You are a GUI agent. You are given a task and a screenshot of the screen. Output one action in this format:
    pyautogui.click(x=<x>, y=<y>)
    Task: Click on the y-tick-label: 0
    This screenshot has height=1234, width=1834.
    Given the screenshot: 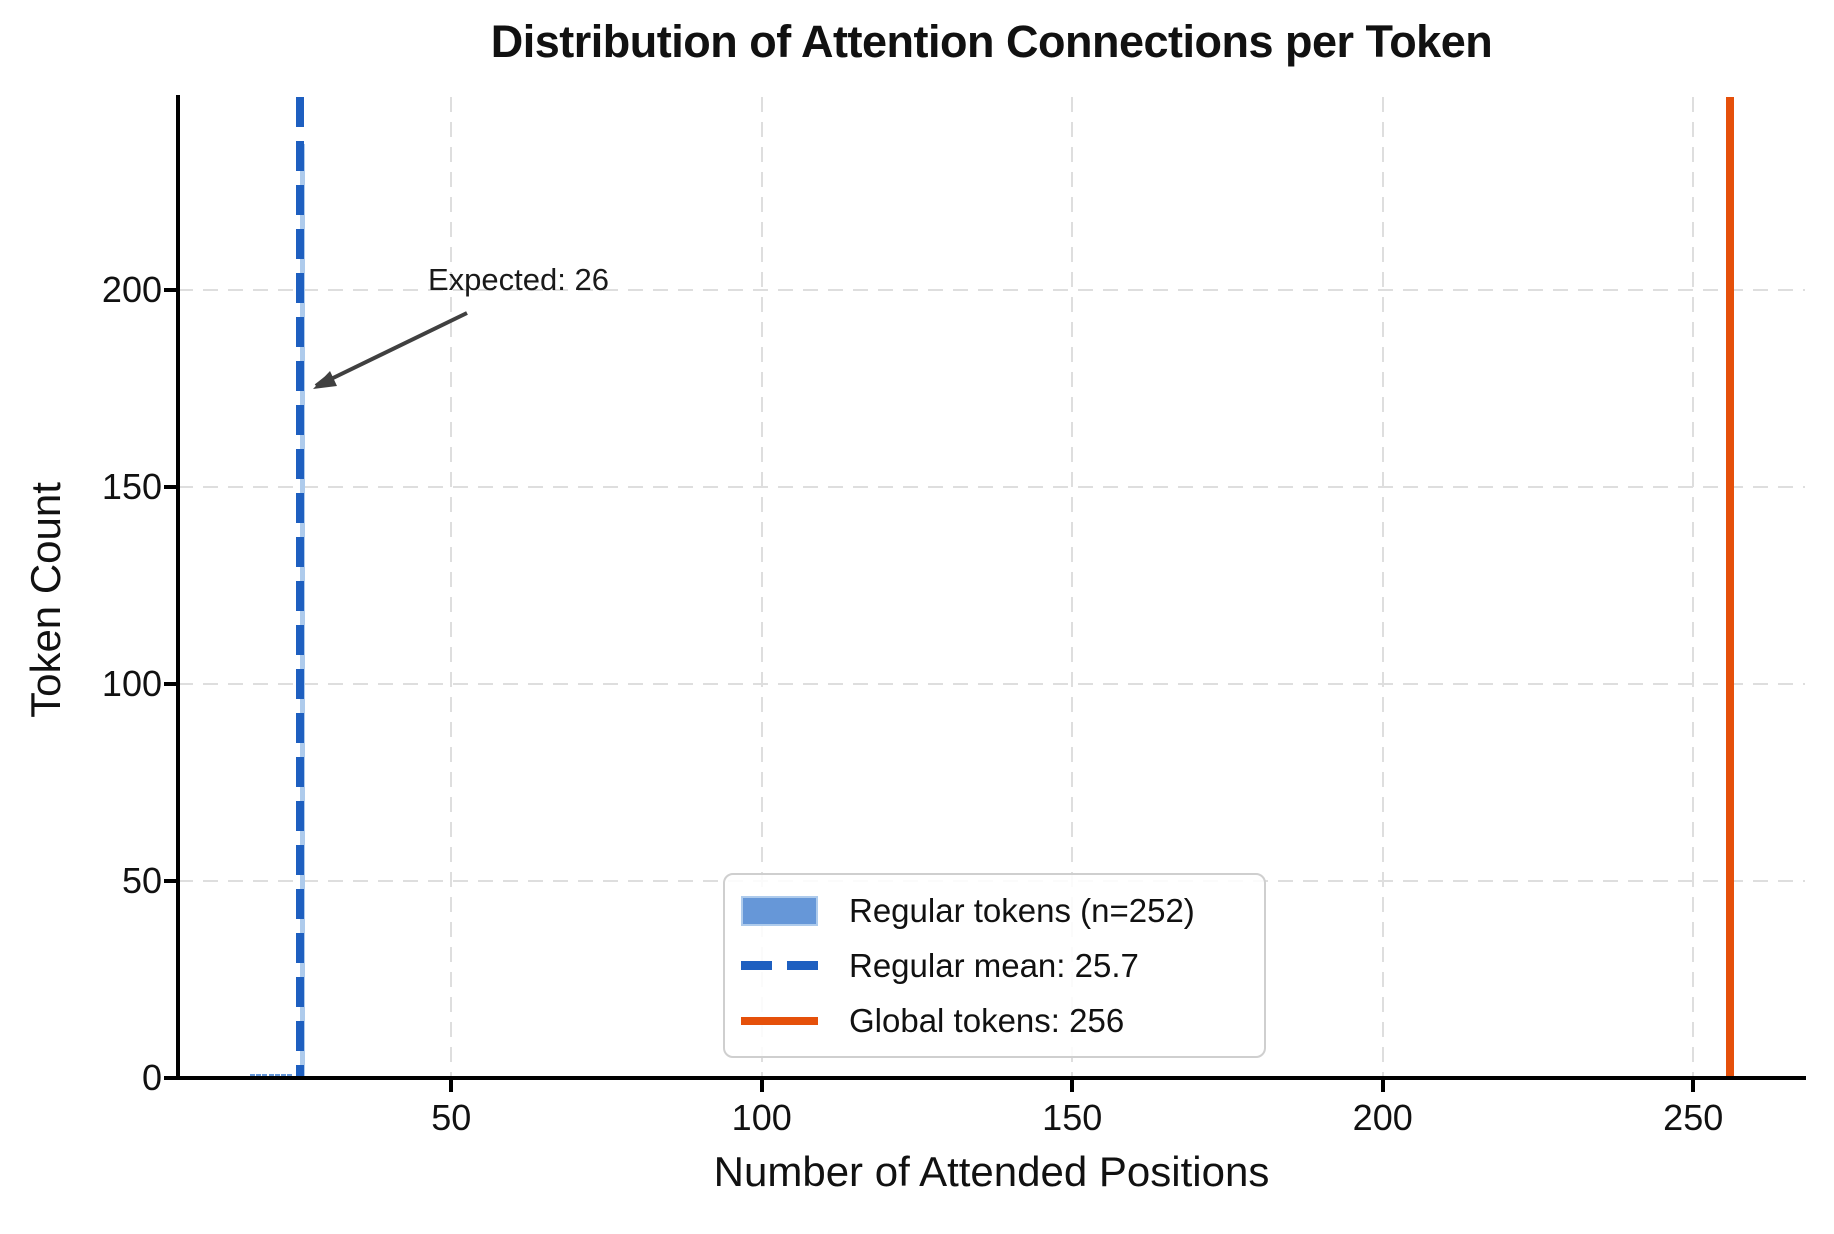 What is the action you would take?
    pyautogui.click(x=151, y=1077)
    